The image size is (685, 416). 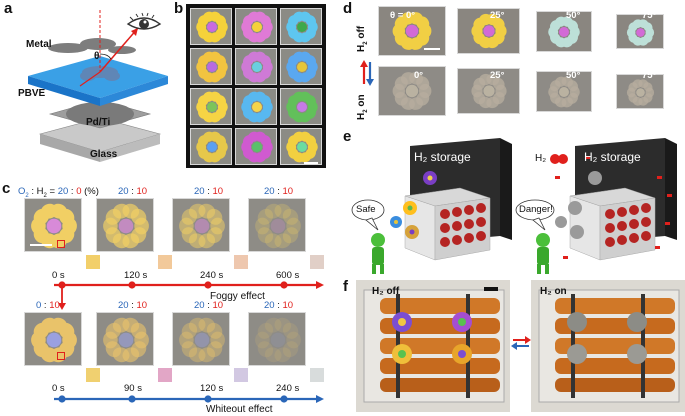 What do you see at coordinates (32, 93) in the screenshot?
I see `layer-label-pbve: PBVE` at bounding box center [32, 93].